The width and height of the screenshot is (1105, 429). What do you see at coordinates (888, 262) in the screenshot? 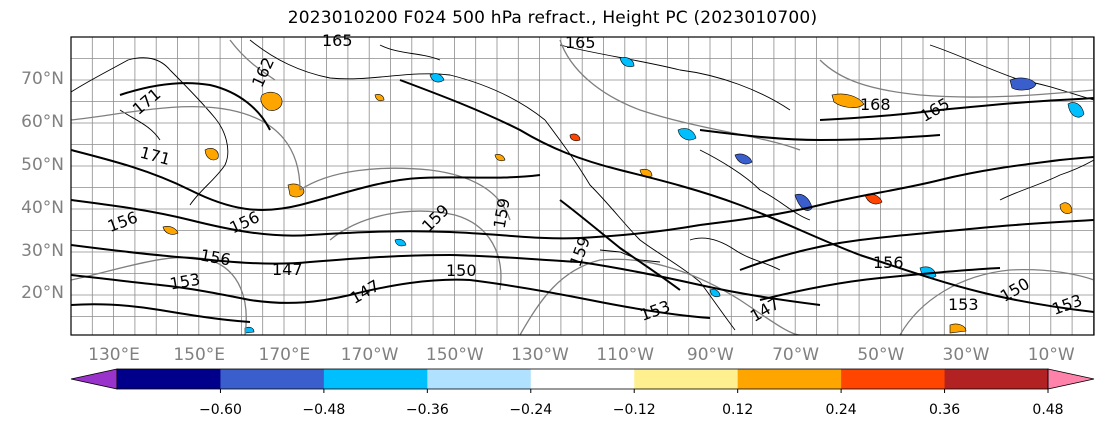
I see `contour-label: 156` at bounding box center [888, 262].